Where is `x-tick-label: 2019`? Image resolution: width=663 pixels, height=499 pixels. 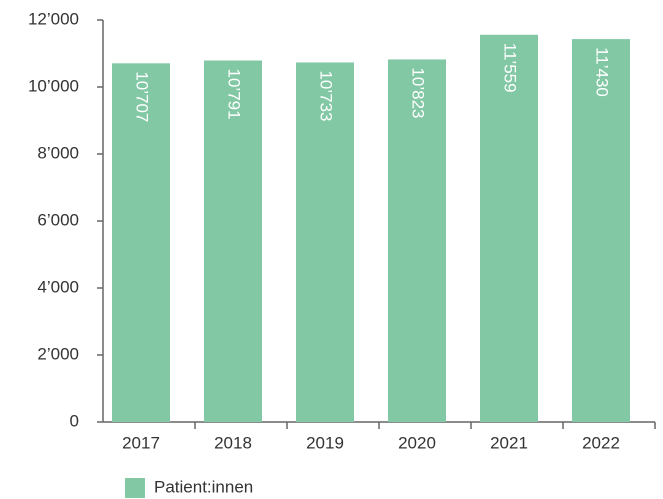
x-tick-label: 2019 is located at coordinates (325, 442).